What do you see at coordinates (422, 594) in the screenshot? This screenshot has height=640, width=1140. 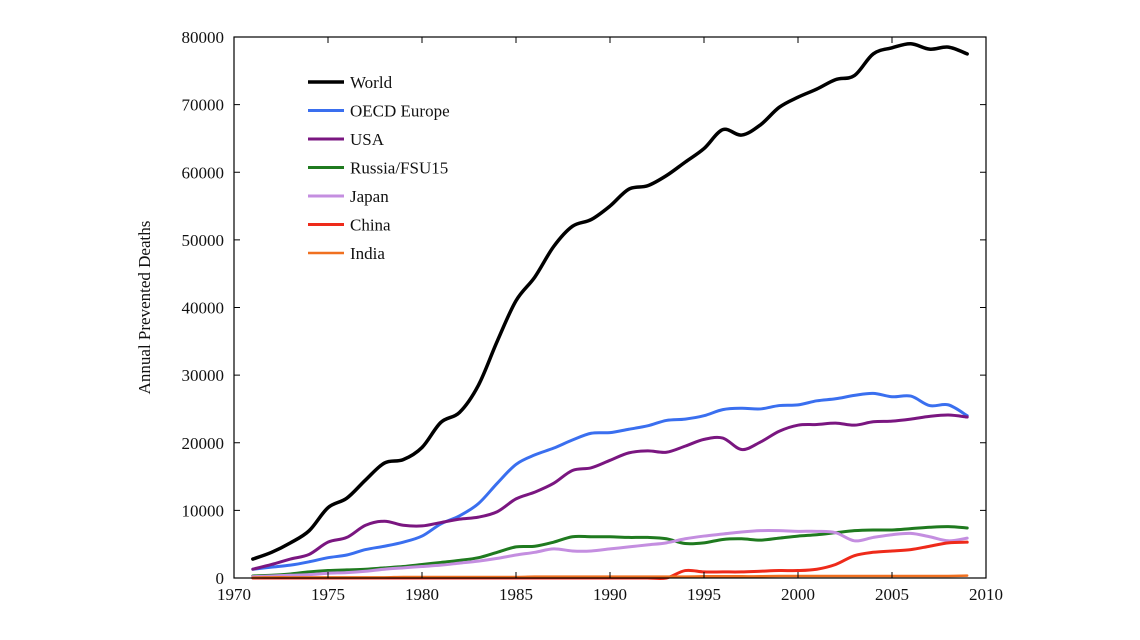 I see `x-tick-label: 1980` at bounding box center [422, 594].